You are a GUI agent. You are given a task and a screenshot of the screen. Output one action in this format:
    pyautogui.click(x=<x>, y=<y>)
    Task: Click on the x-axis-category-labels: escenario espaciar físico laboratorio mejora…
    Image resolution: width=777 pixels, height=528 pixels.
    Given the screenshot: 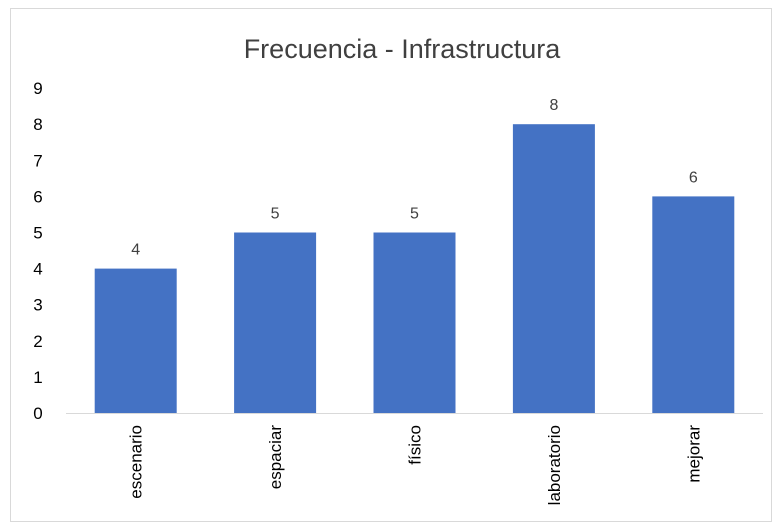 What is the action you would take?
    pyautogui.click(x=415, y=465)
    